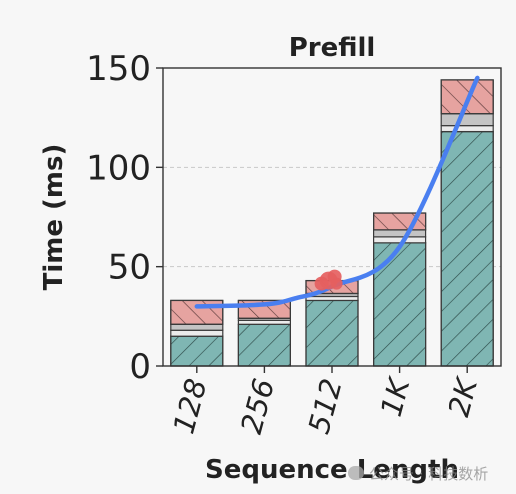 The height and width of the screenshot is (494, 516). What do you see at coordinates (332, 470) in the screenshot?
I see `x-axis-label: Sequence Length` at bounding box center [332, 470].